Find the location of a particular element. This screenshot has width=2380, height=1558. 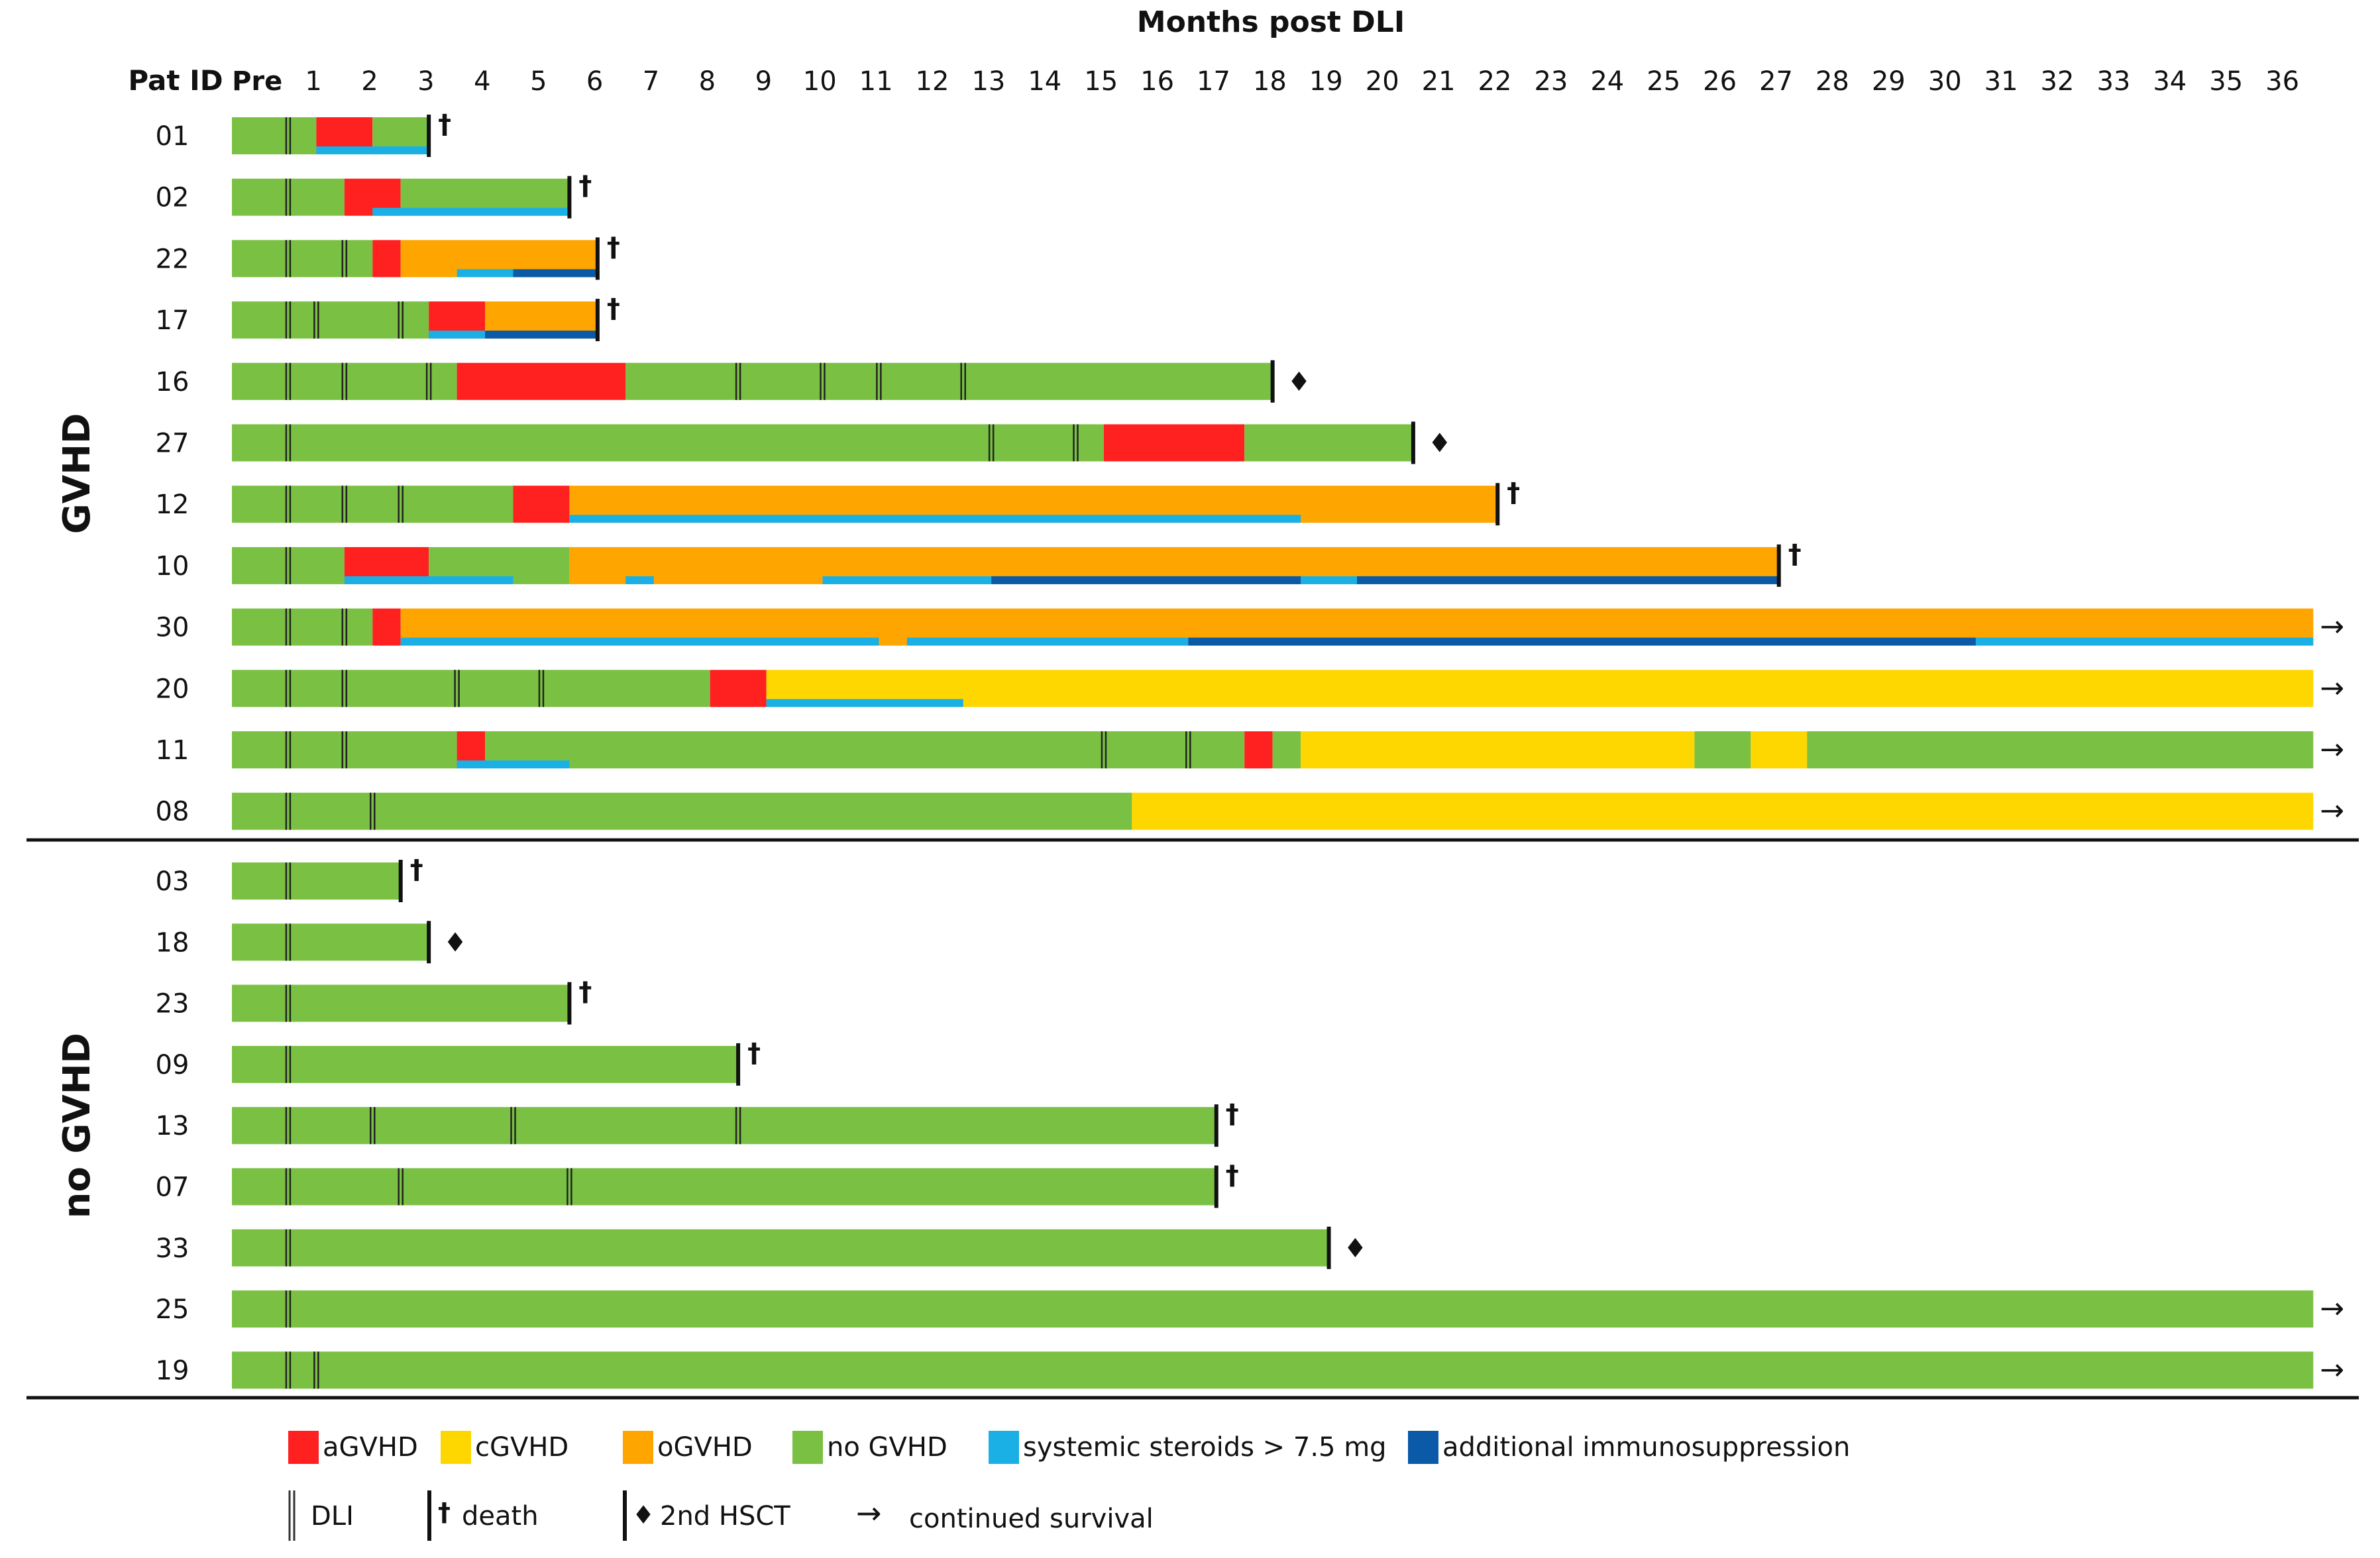

patient-row: 11 → is located at coordinates (1250, 749).